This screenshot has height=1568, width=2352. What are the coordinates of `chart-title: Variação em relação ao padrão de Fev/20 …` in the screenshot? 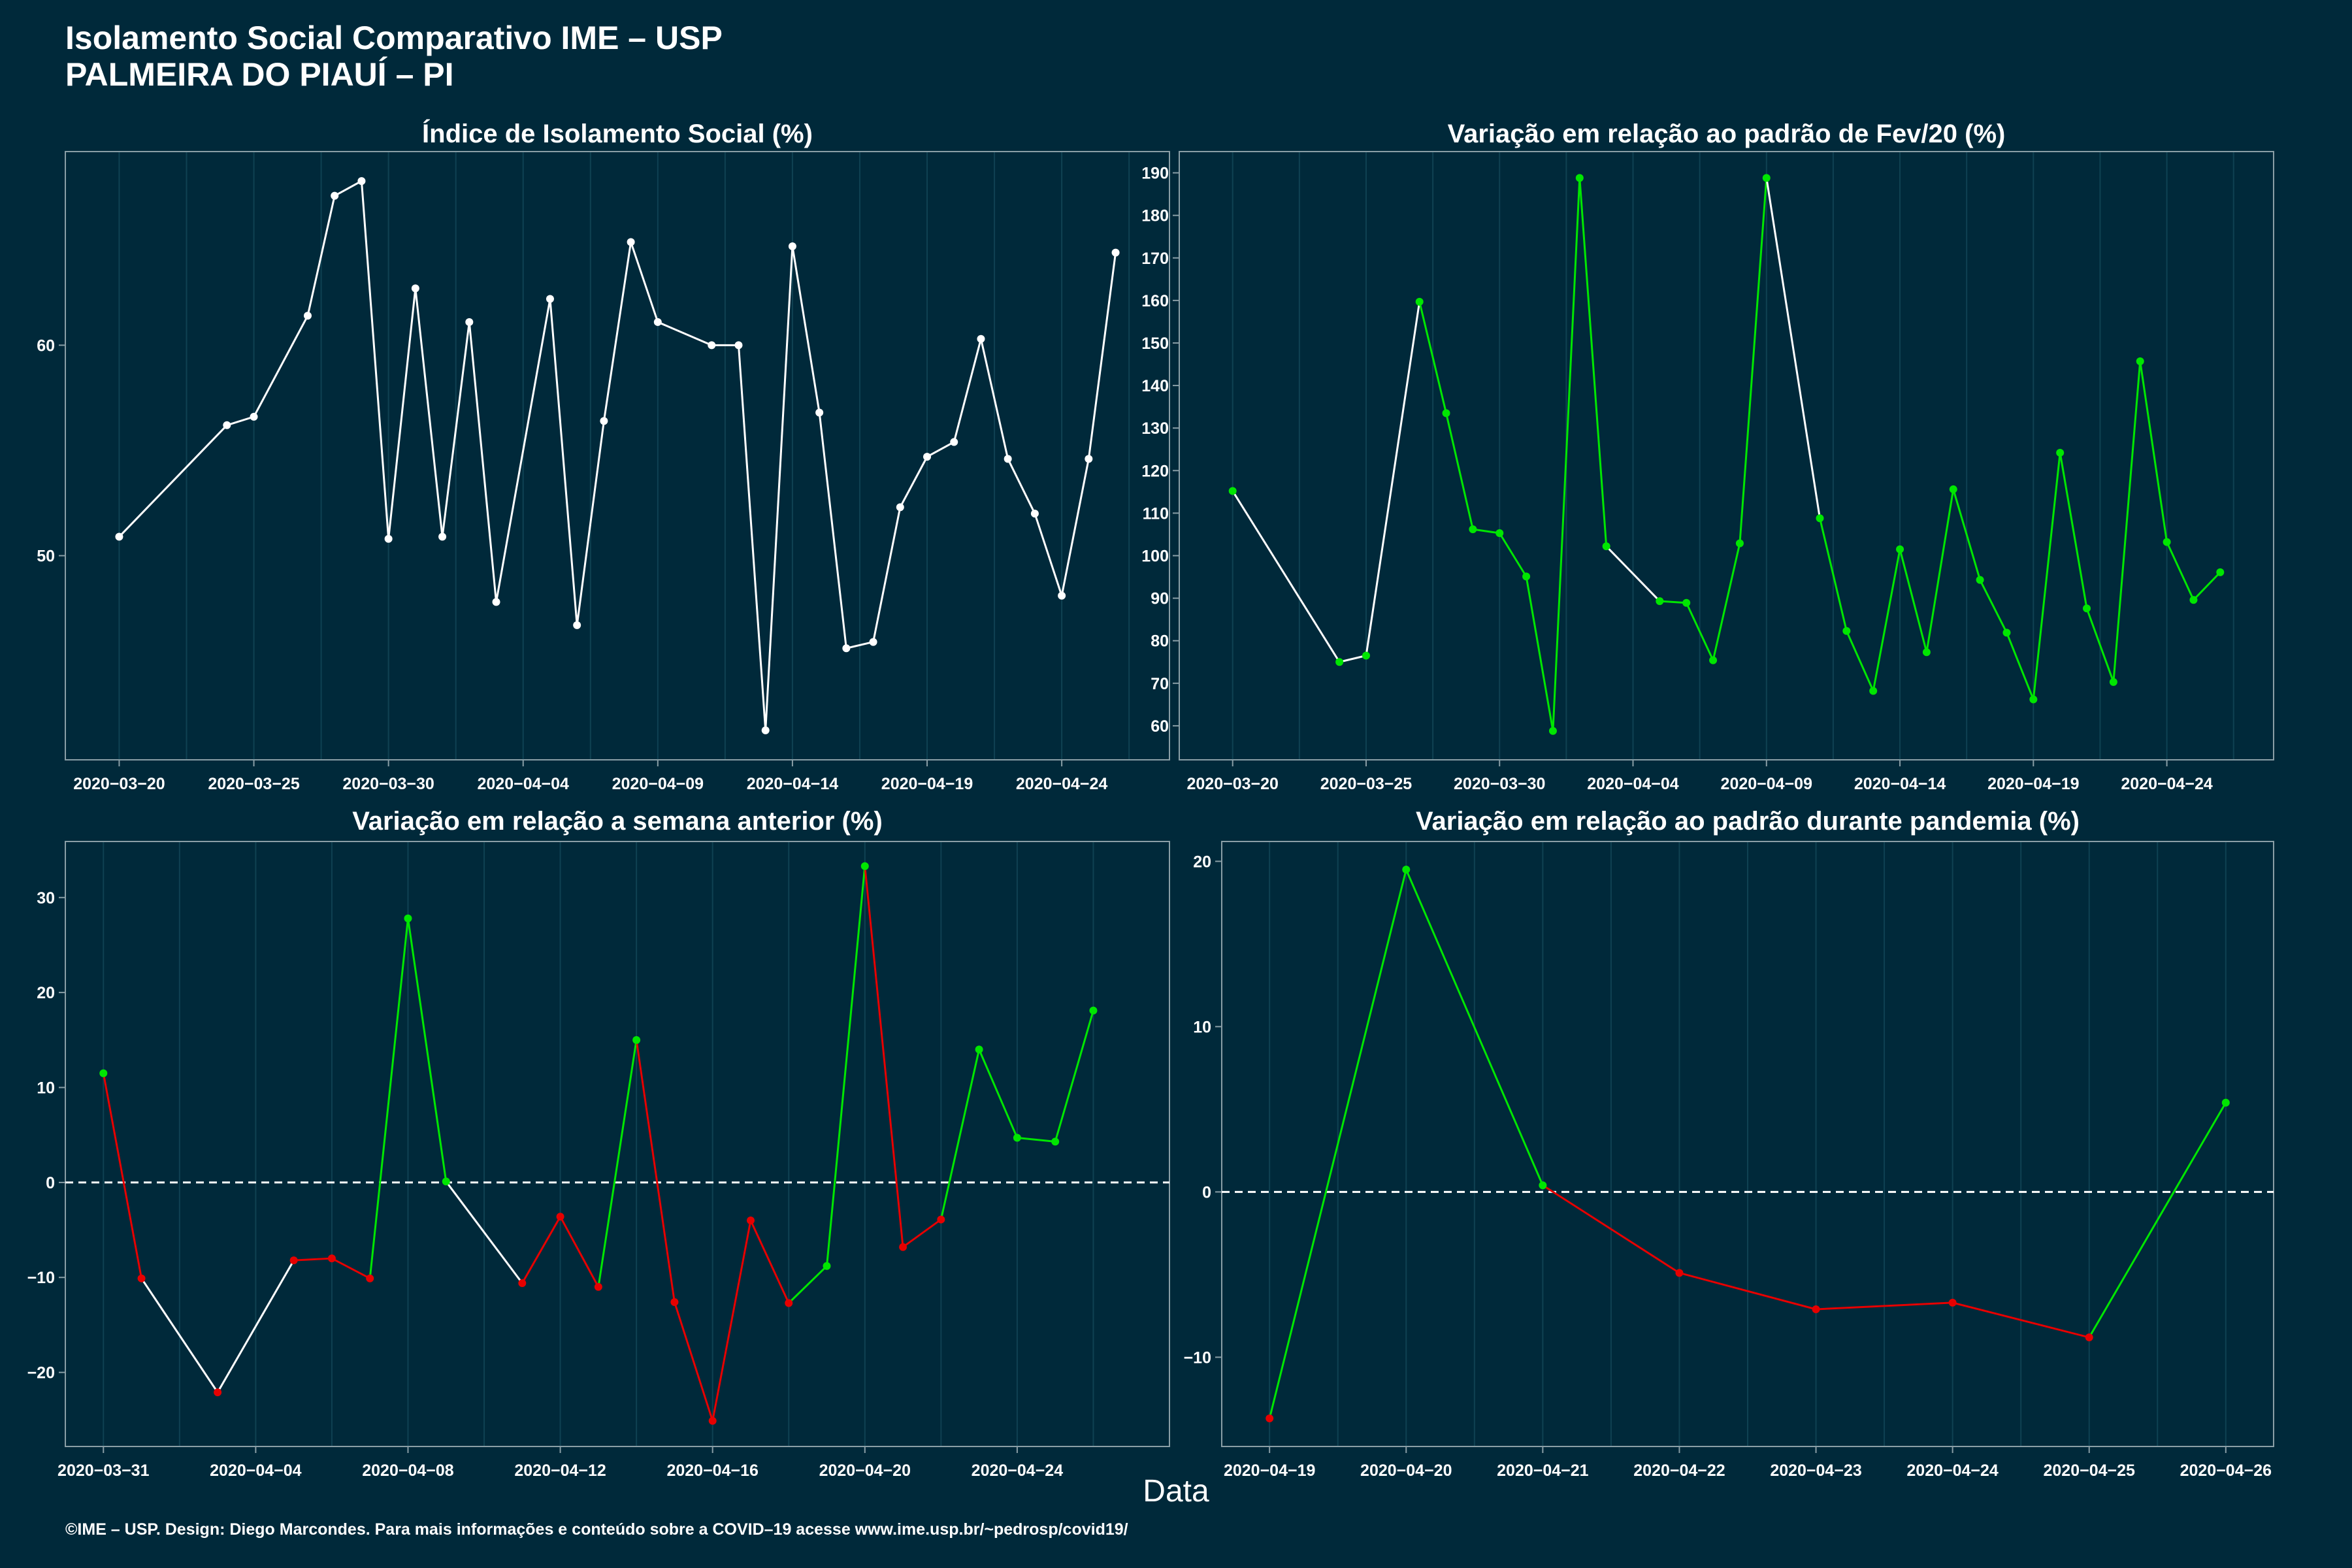 It's located at (1727, 134).